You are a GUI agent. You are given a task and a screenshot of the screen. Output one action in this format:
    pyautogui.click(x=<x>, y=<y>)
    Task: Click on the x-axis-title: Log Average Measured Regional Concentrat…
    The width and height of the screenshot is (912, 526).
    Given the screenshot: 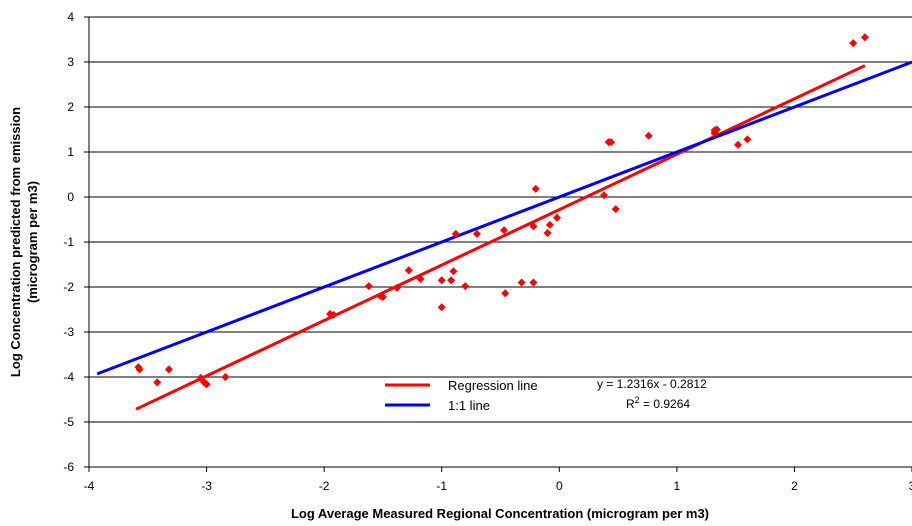 What is the action you would take?
    pyautogui.click(x=500, y=513)
    